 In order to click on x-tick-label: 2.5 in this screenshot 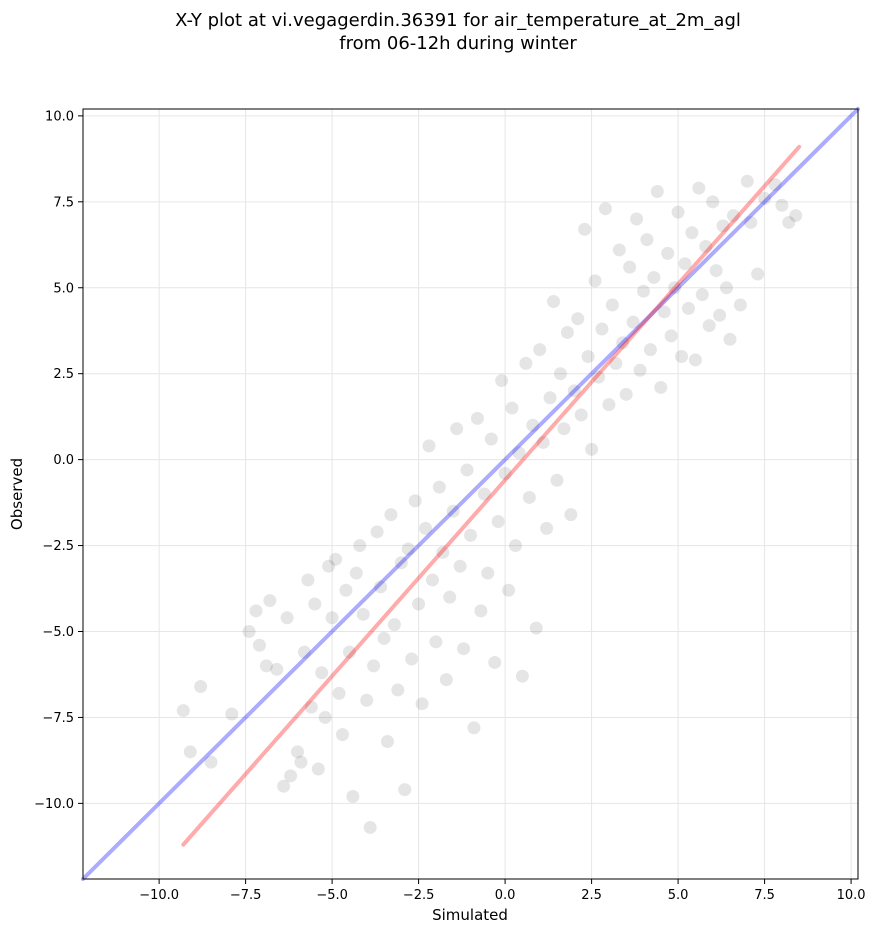, I will do `click(591, 895)`.